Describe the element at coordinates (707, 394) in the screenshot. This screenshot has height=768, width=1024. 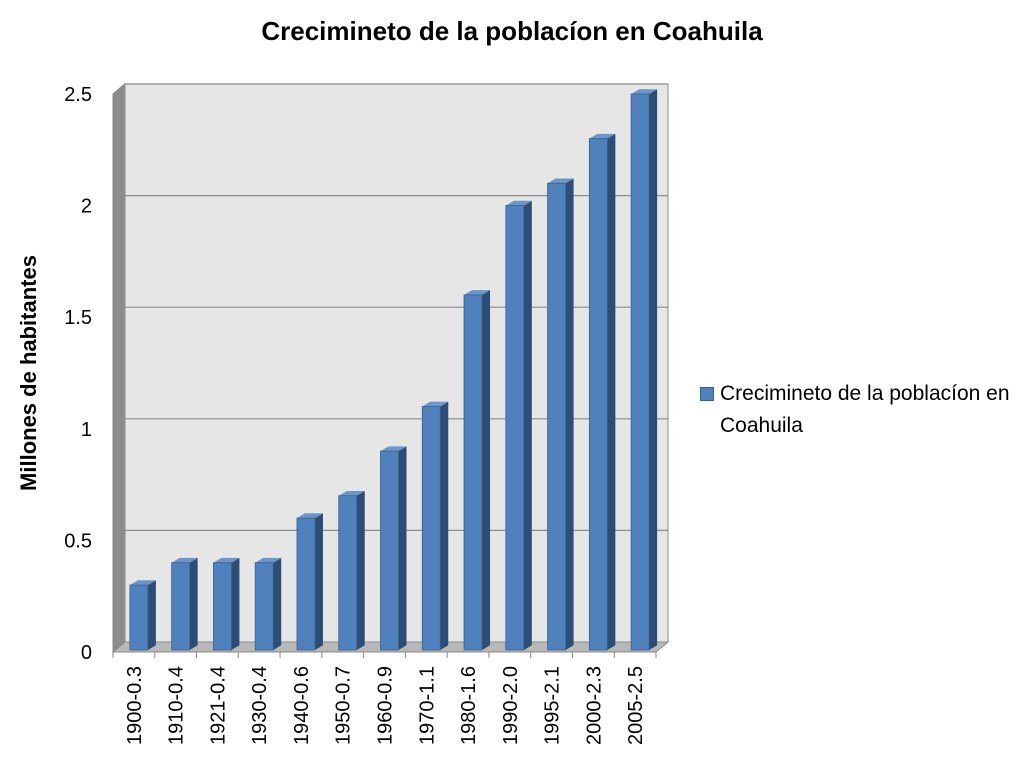
I see `legend-swatch` at that location.